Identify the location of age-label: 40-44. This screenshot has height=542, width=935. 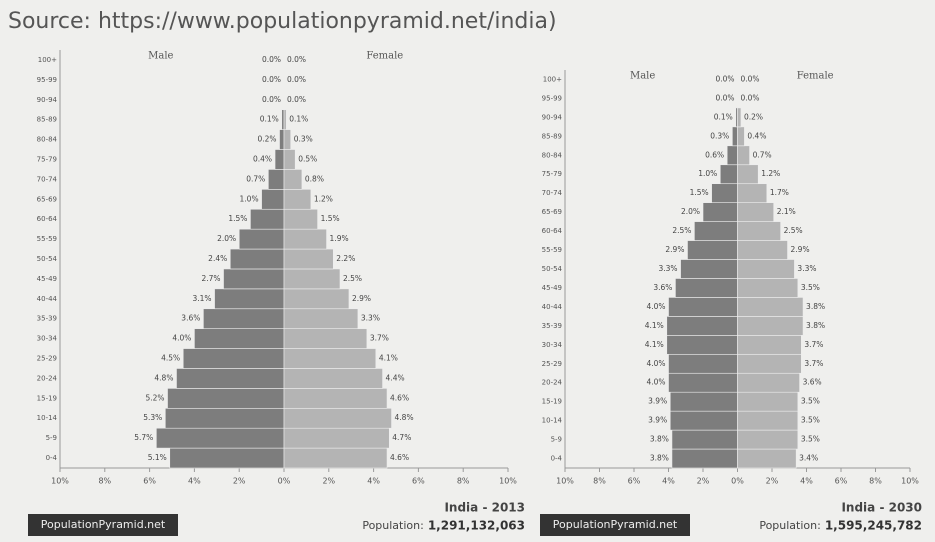
(47, 299).